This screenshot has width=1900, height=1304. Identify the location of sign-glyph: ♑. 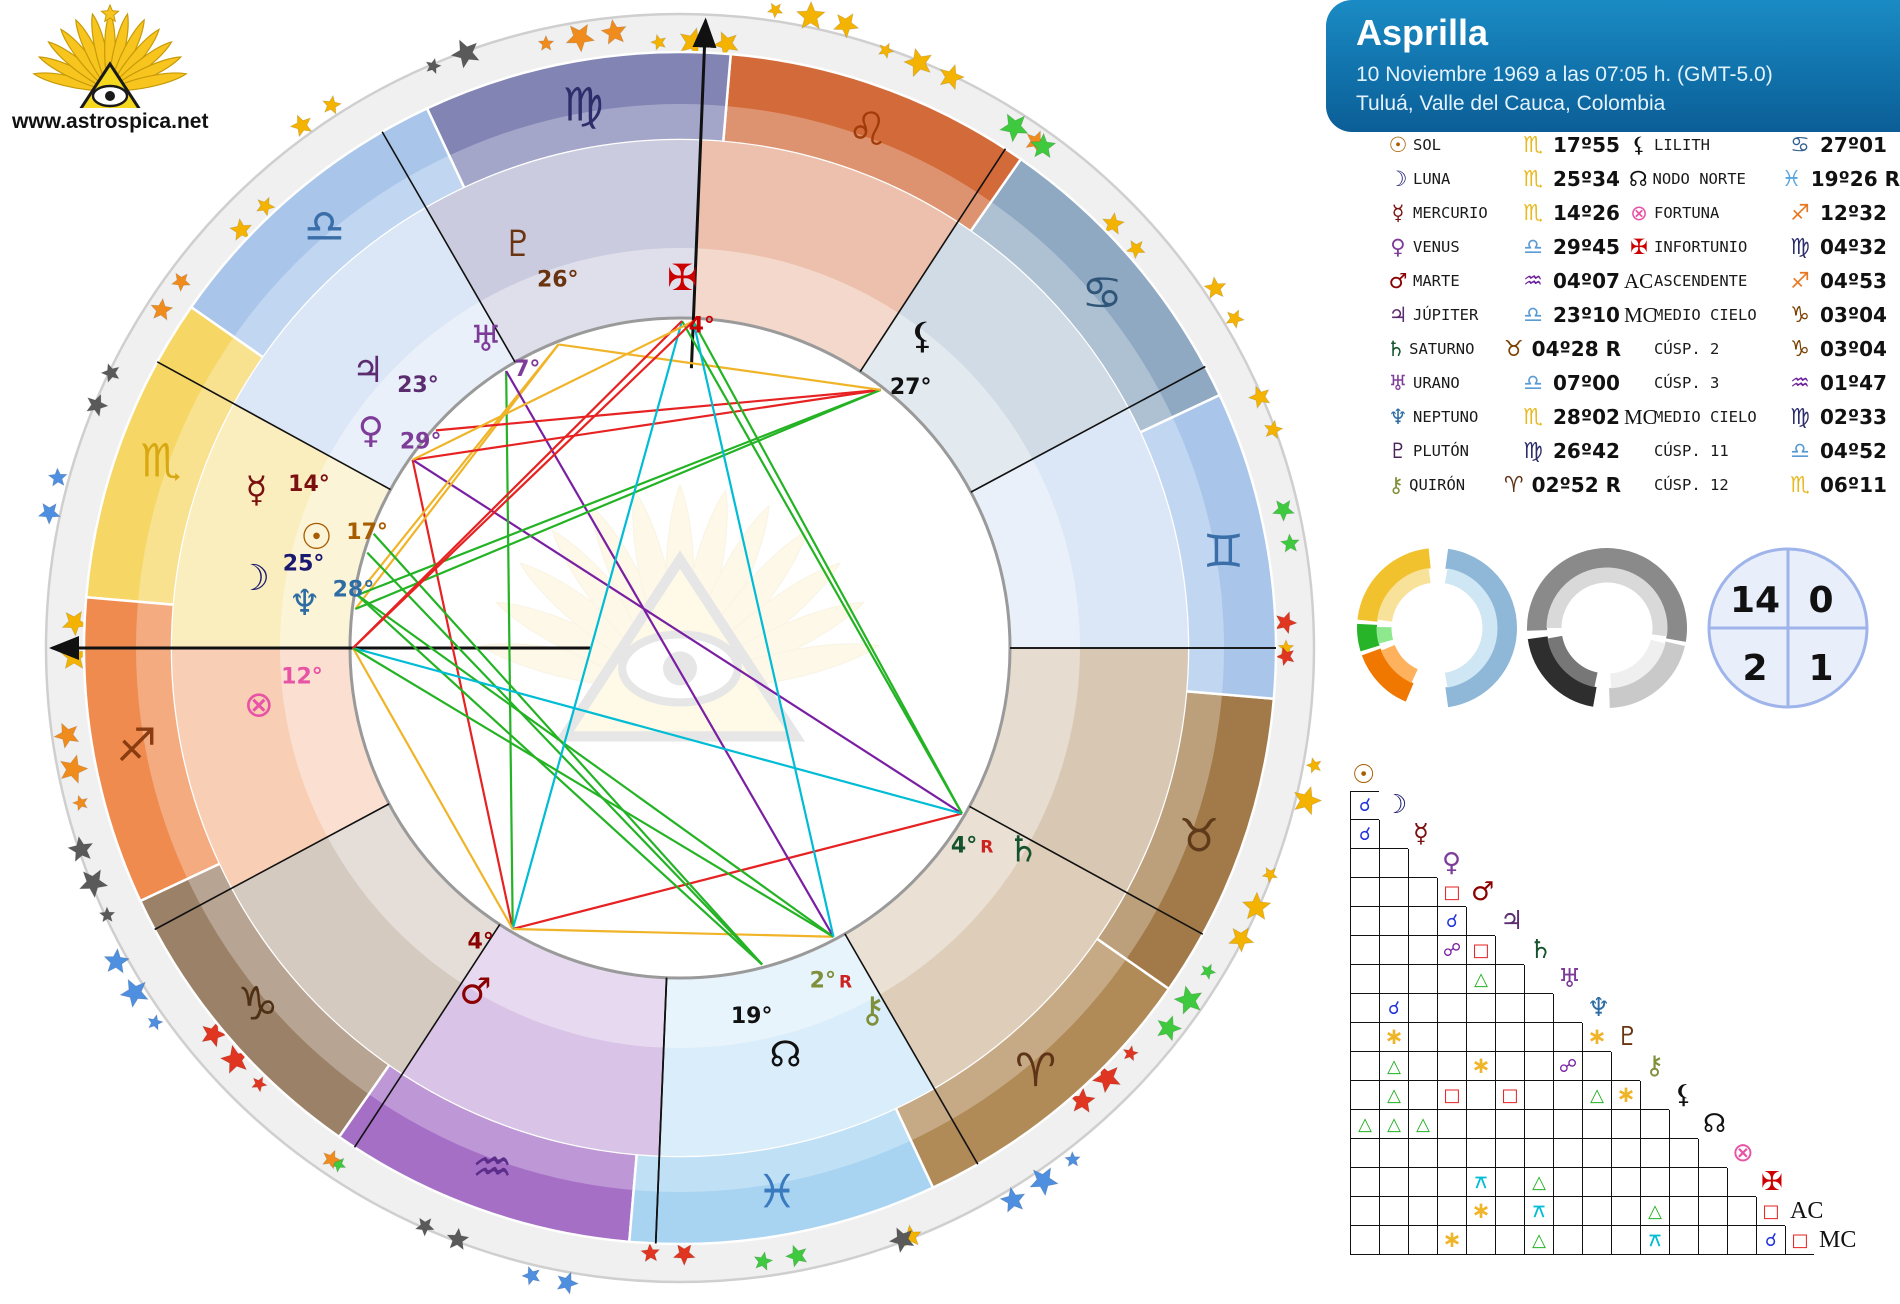
(1800, 315).